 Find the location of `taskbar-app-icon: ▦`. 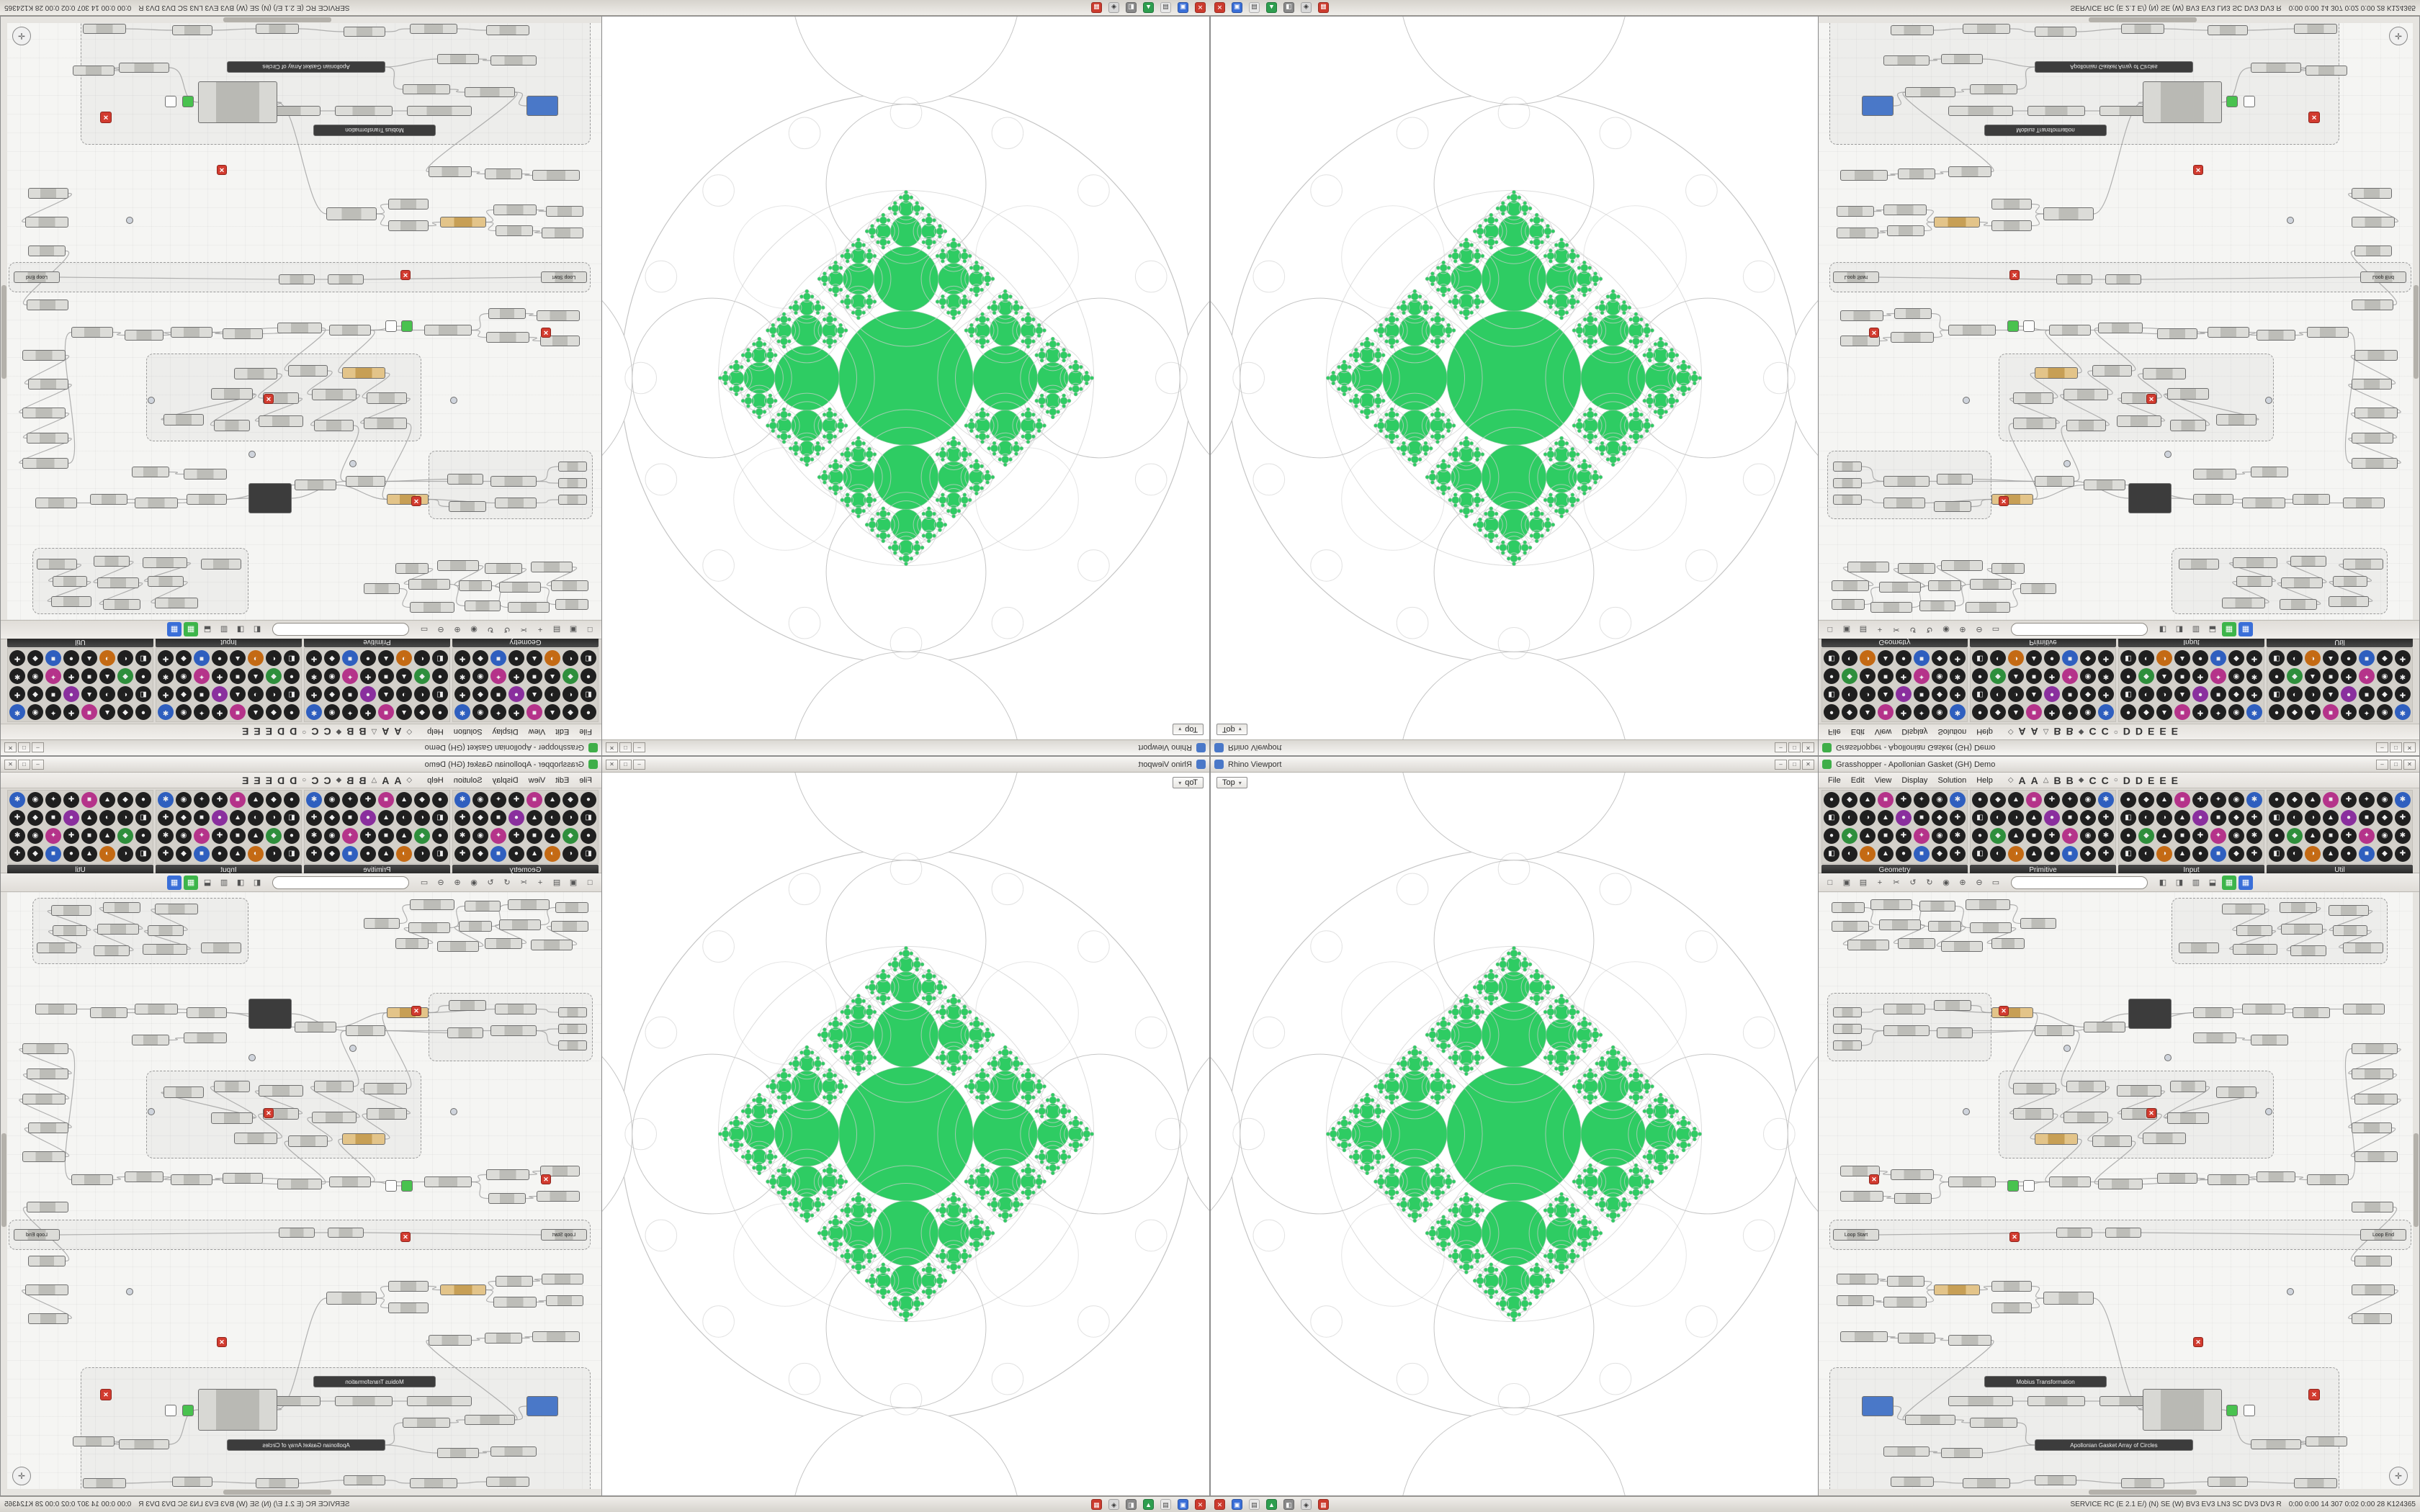

taskbar-app-icon: ▦ is located at coordinates (1096, 7).